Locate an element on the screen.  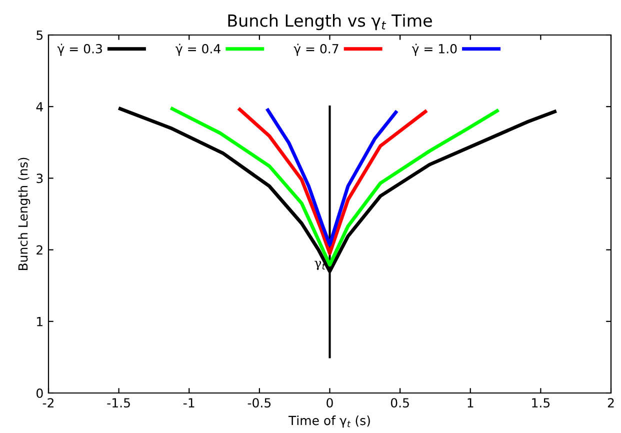
legend-label: γ̇ = 0.4 is located at coordinates (198, 50).